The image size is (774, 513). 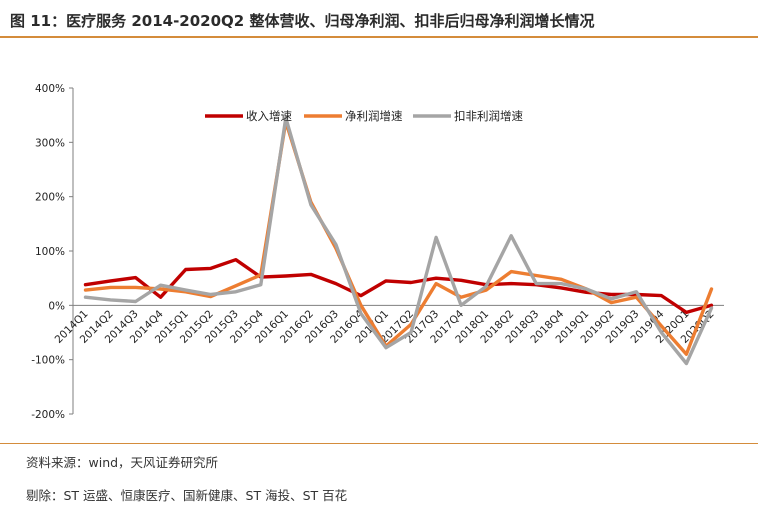 I want to click on legend-label: 扣非利润增速, so click(x=488, y=116).